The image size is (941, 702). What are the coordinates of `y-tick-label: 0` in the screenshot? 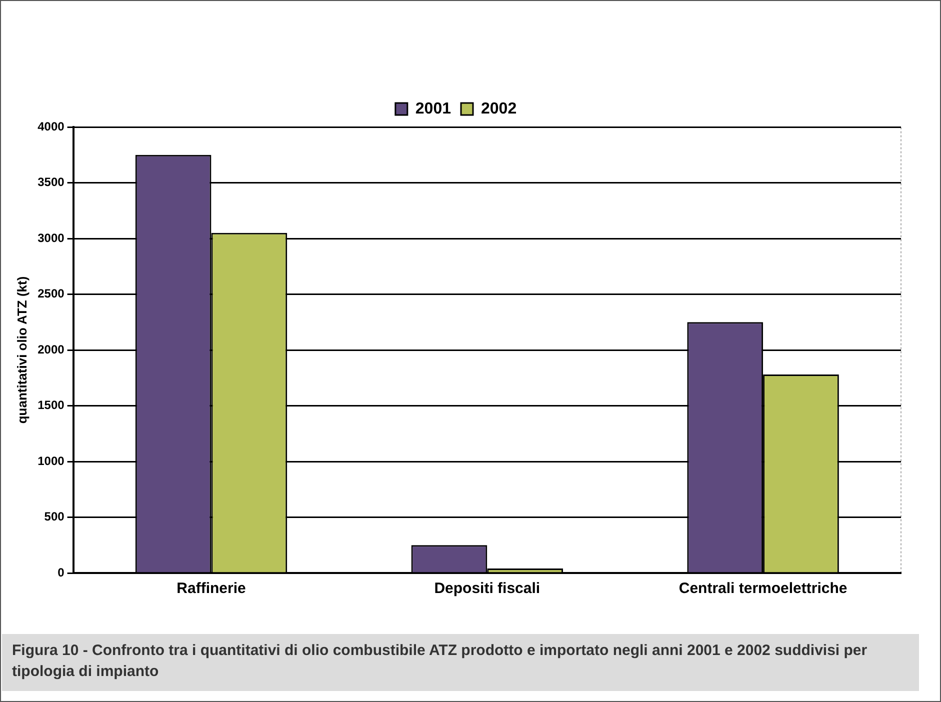 It's located at (61, 572).